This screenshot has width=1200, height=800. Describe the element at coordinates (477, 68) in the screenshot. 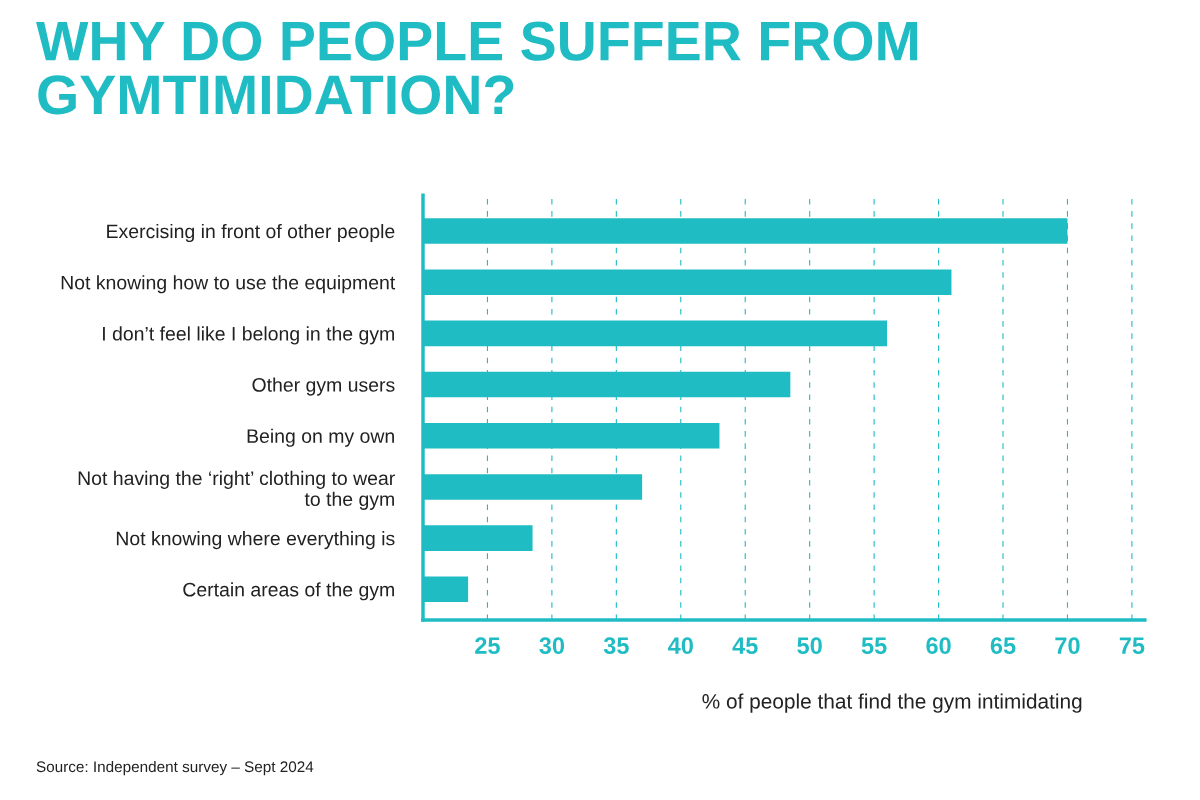

I see `chart-title: WHY DO PEOPLE SUFFER FROM GYMTIMIDATION?` at that location.